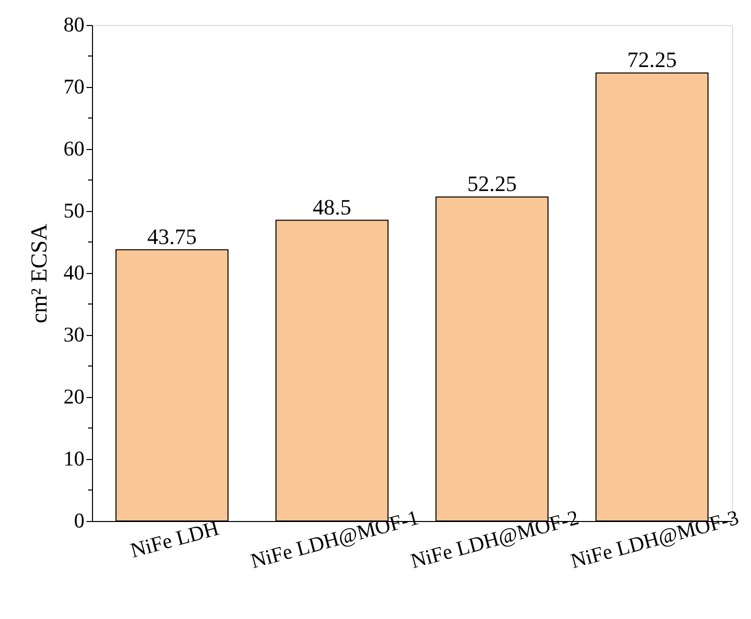 Image resolution: width=751 pixels, height=619 pixels. I want to click on data-label: 72.25, so click(652, 59).